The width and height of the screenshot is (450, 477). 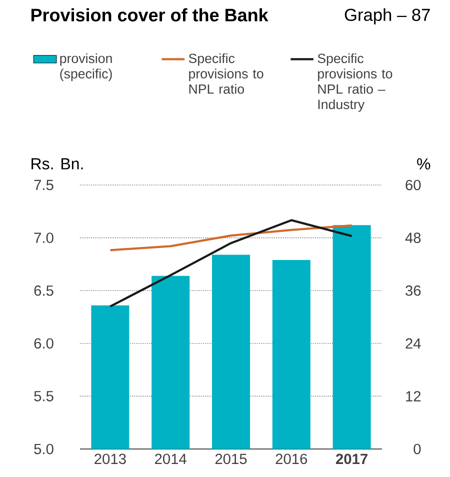 I want to click on y-tick-label: 7.0, so click(x=44, y=237).